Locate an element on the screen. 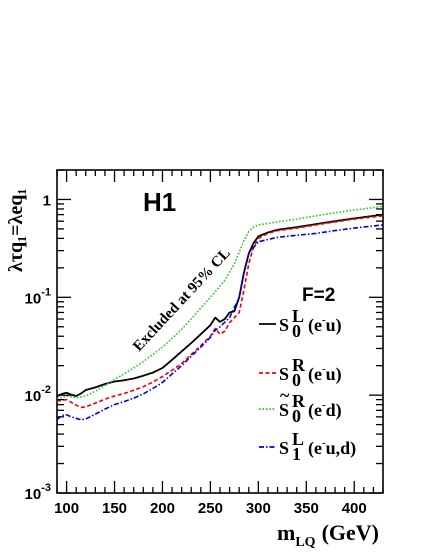 The height and width of the screenshot is (553, 427). x-tick-label: 200 is located at coordinates (162, 508).